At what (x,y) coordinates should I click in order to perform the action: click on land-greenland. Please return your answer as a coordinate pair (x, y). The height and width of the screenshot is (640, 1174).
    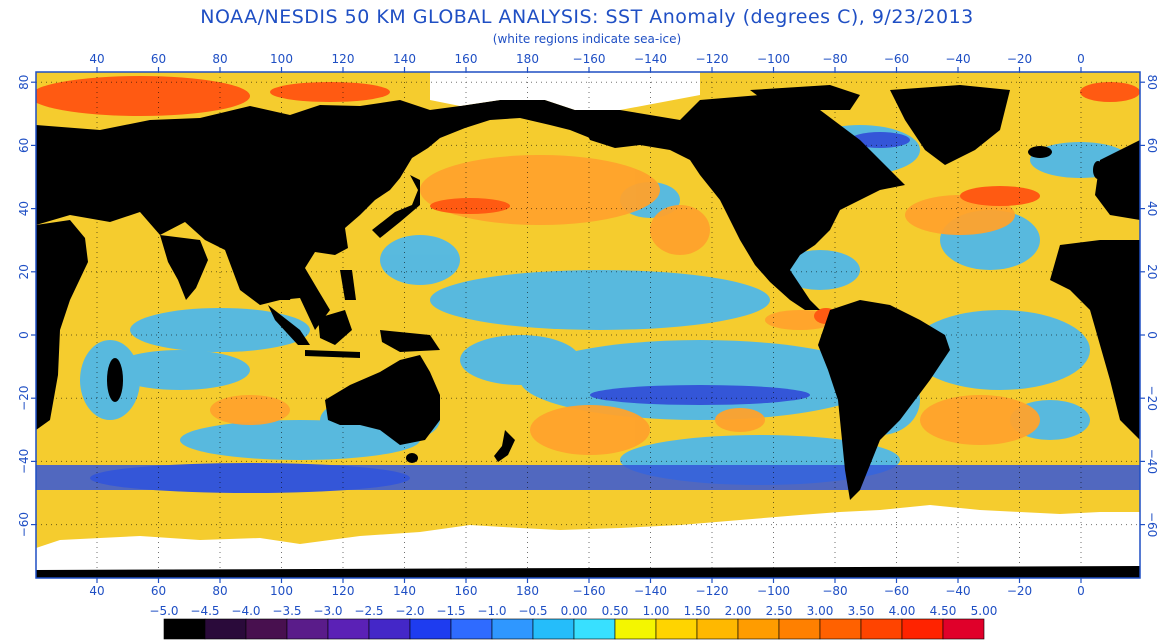
    Looking at the image, I should click on (950, 125).